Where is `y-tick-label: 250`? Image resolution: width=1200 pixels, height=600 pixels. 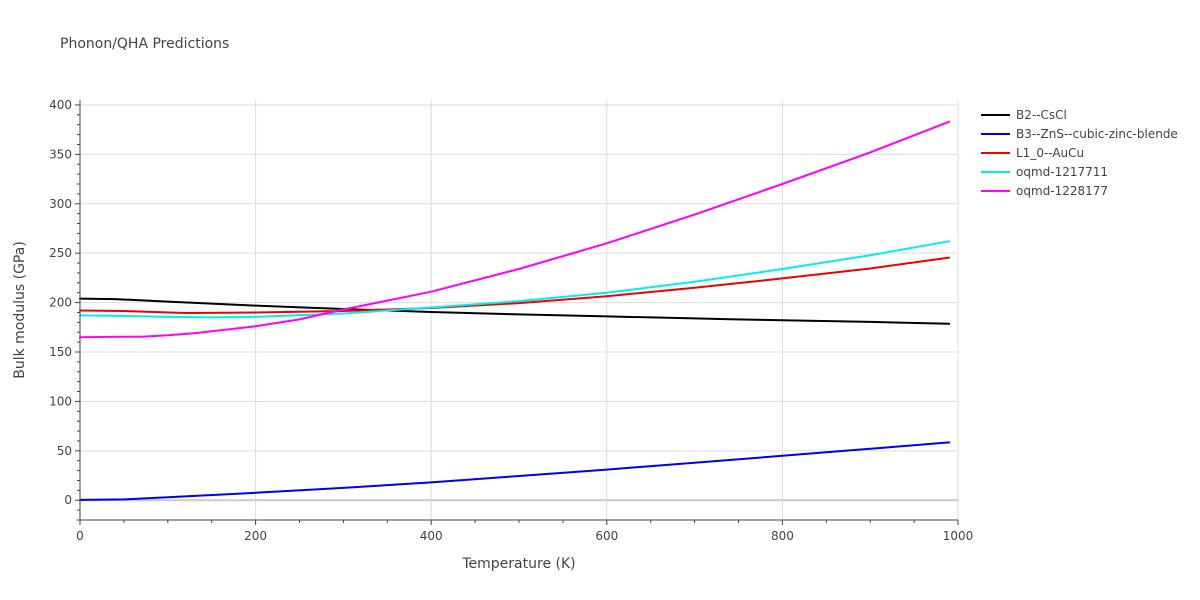 y-tick-label: 250 is located at coordinates (60, 253).